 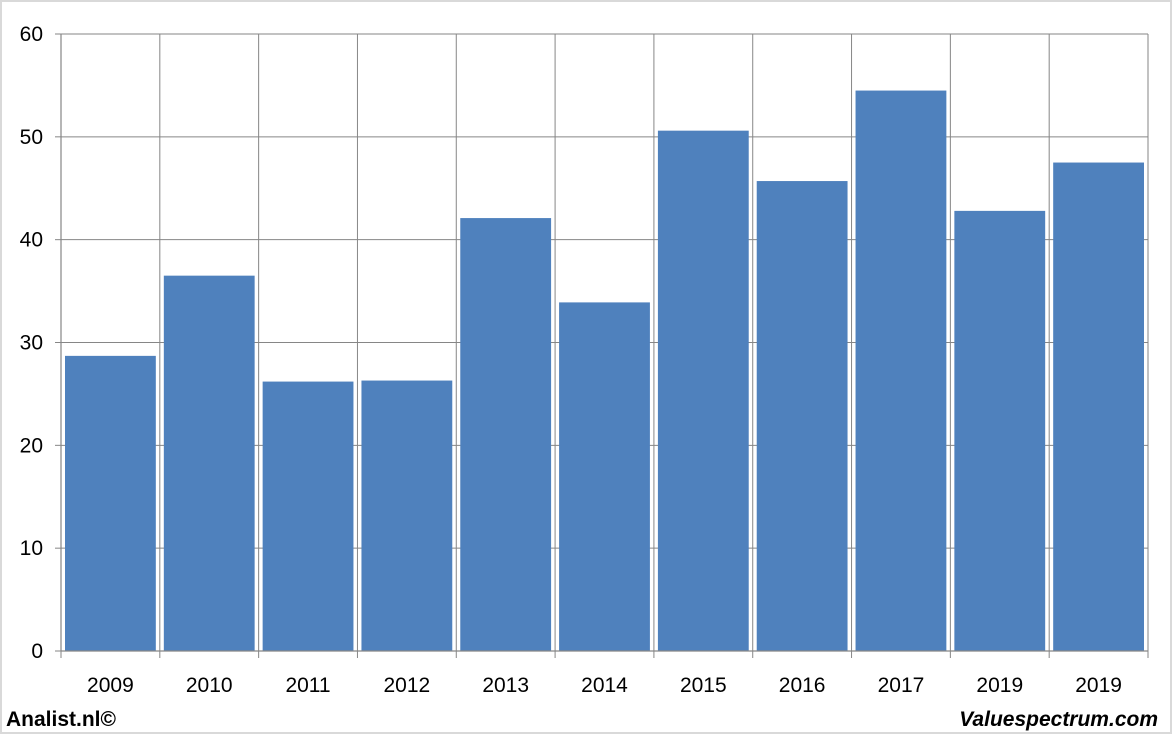 What do you see at coordinates (505, 685) in the screenshot?
I see `x-tick-label: 2013` at bounding box center [505, 685].